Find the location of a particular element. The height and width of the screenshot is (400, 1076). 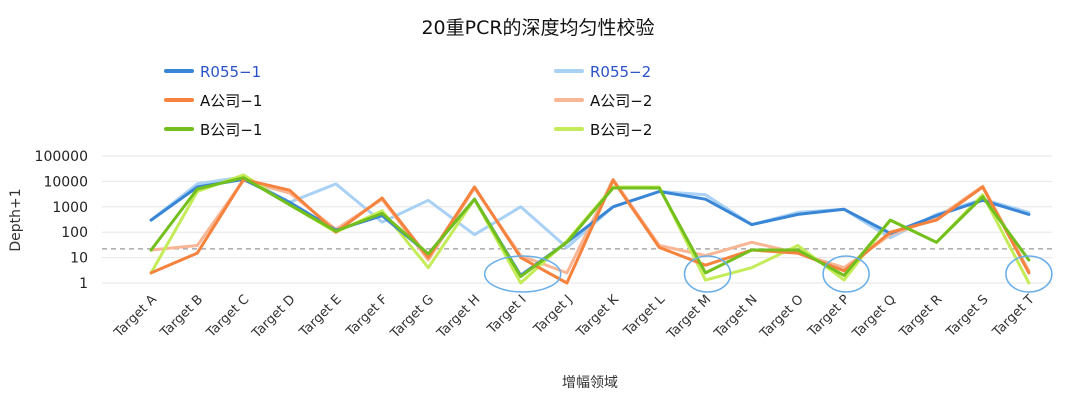

x-tick-label: Target F is located at coordinates (367, 316).